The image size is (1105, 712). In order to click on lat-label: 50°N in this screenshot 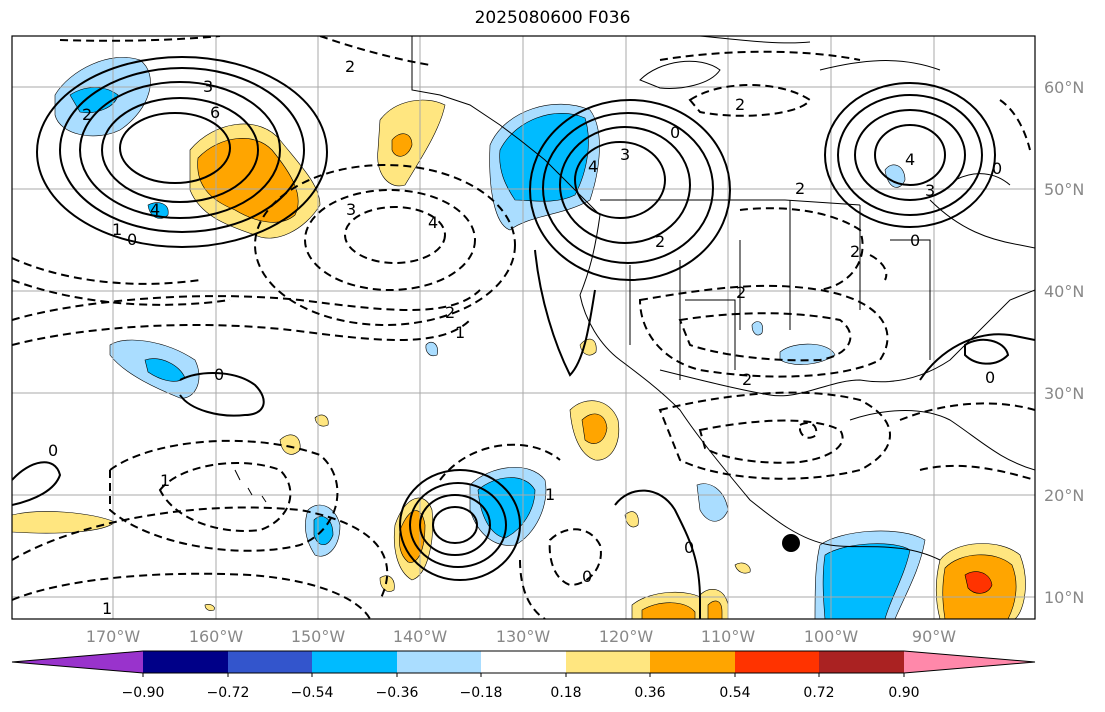, I will do `click(1064, 189)`.